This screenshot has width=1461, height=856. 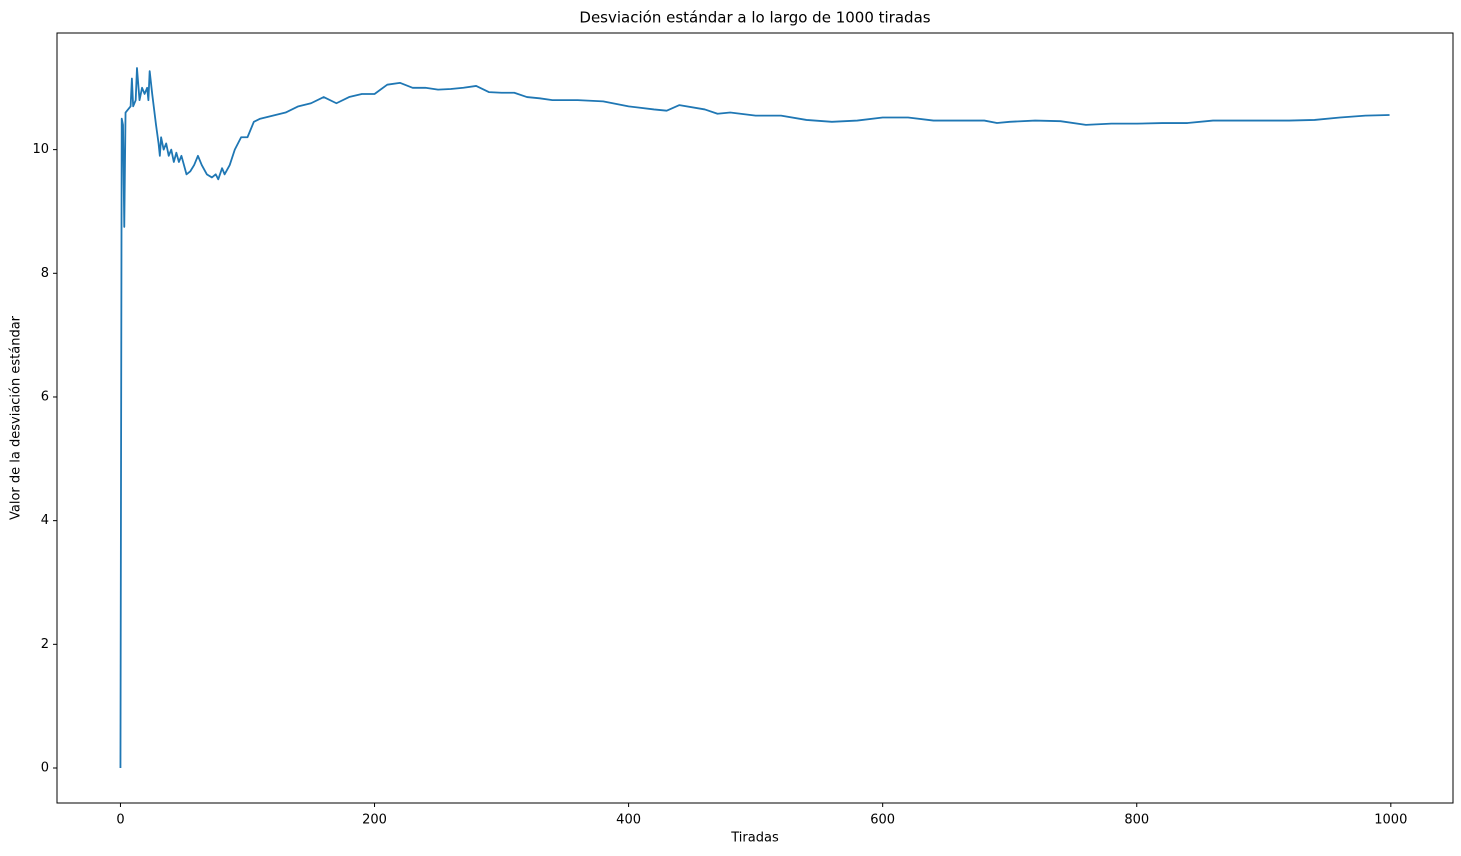 What do you see at coordinates (45, 644) in the screenshot?
I see `y-tick-label: 2` at bounding box center [45, 644].